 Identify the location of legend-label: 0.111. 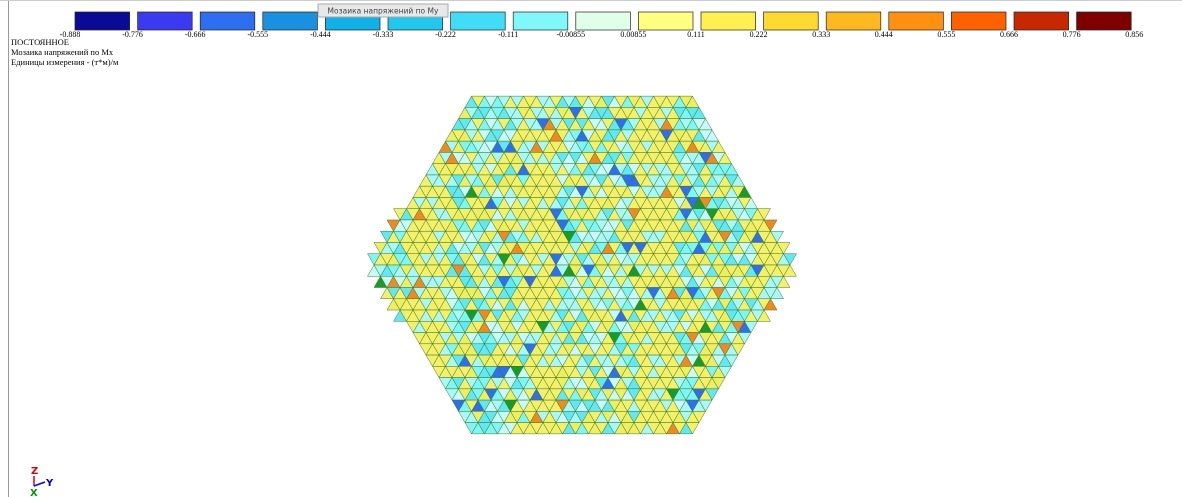
(695, 34).